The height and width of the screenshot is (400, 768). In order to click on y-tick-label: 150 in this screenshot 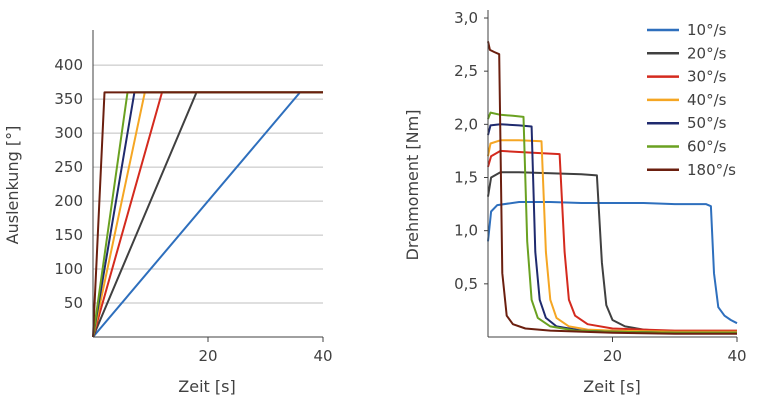, I will do `click(68, 235)`.